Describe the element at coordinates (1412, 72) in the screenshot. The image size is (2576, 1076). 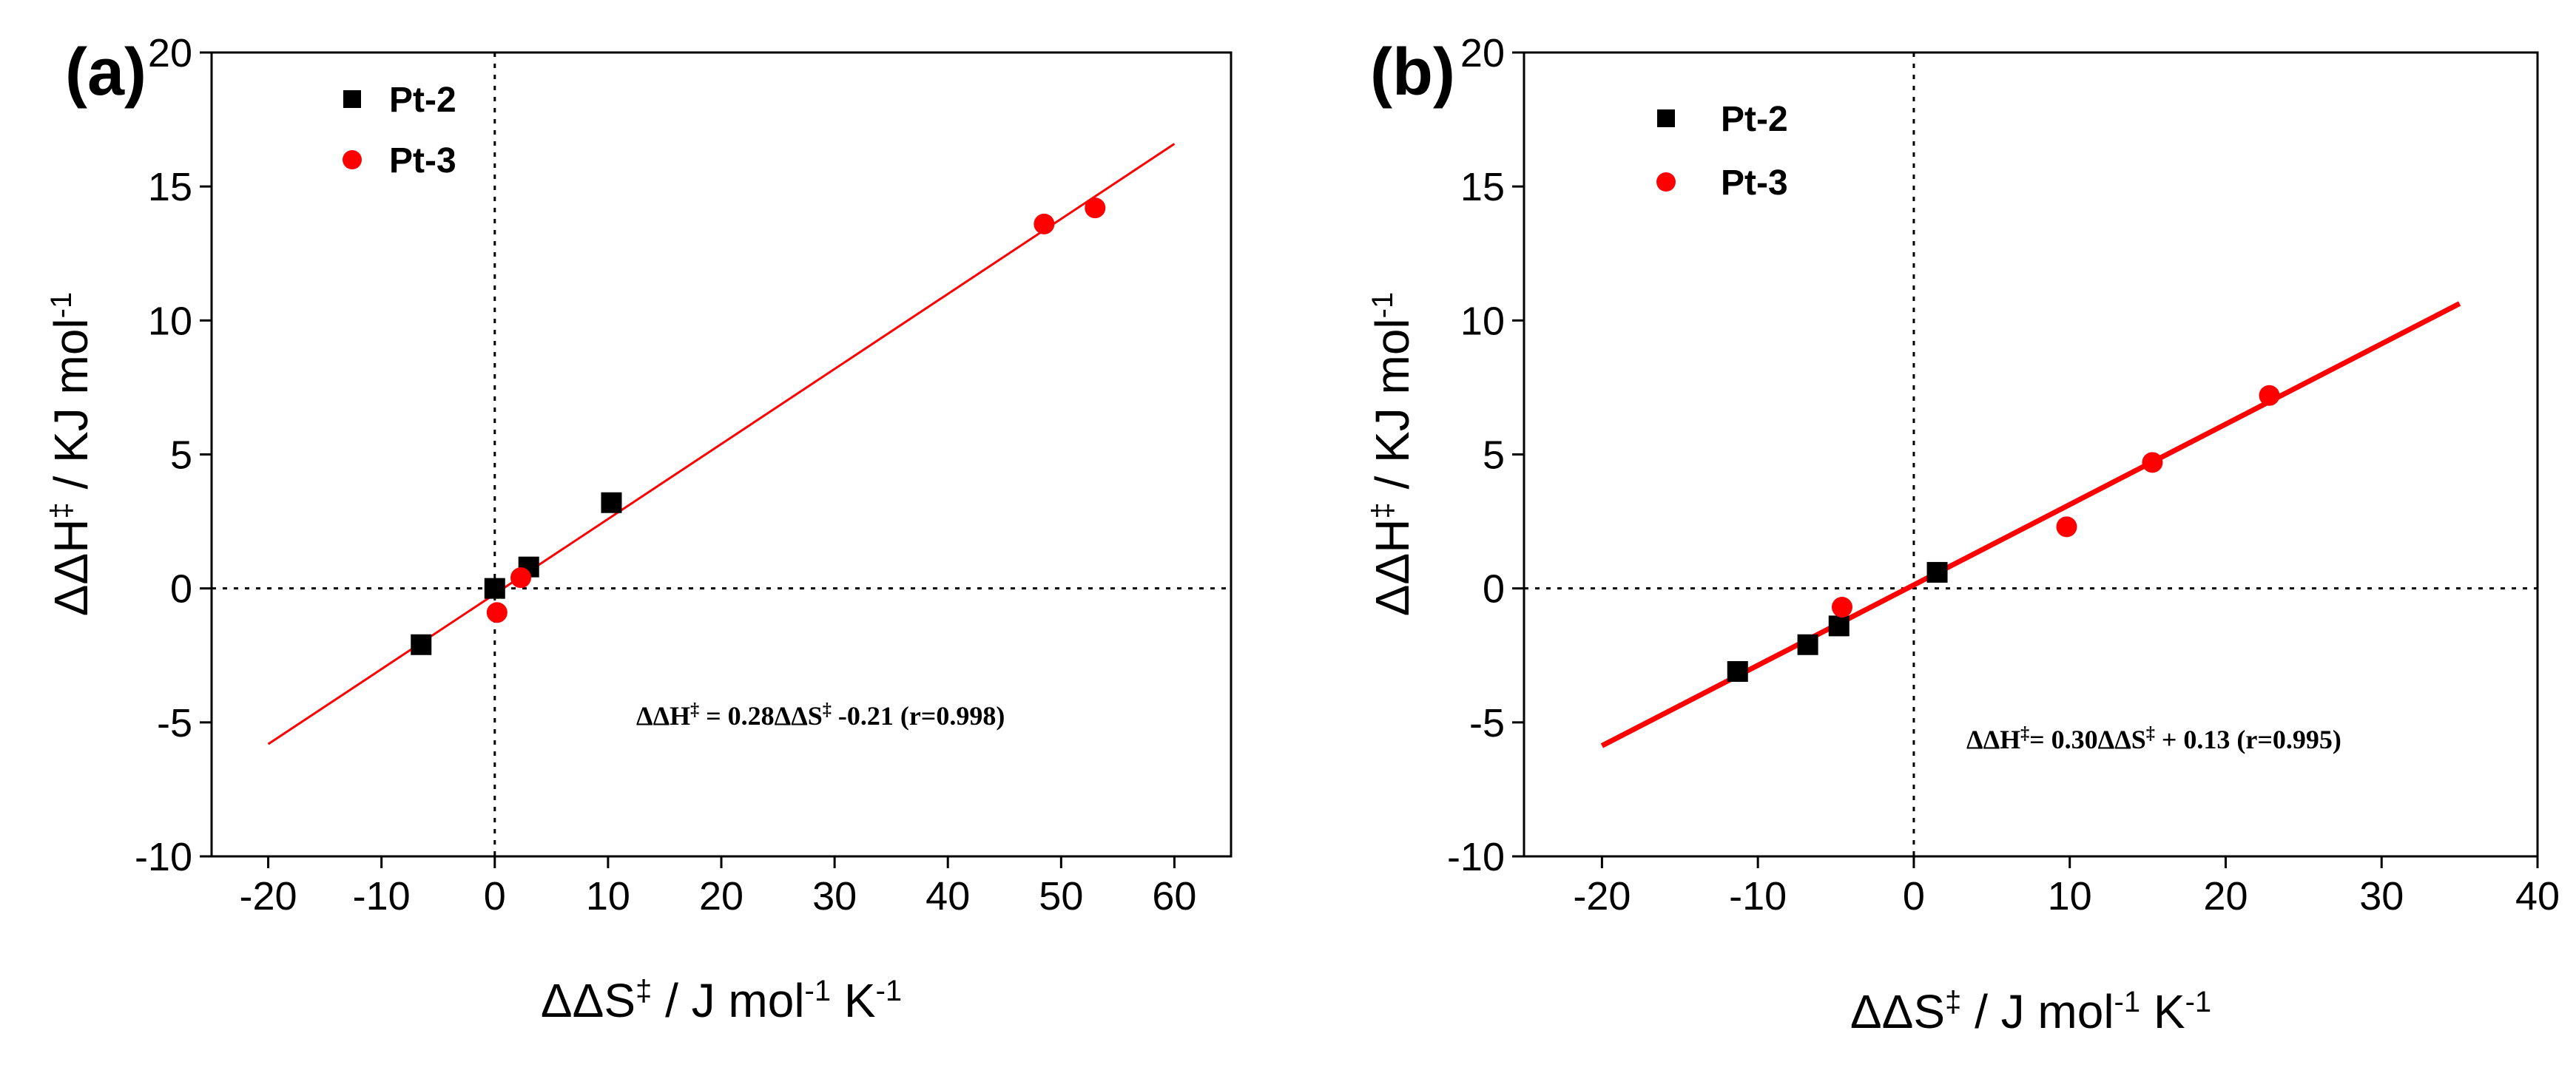
I see `panel-label: (b)` at that location.